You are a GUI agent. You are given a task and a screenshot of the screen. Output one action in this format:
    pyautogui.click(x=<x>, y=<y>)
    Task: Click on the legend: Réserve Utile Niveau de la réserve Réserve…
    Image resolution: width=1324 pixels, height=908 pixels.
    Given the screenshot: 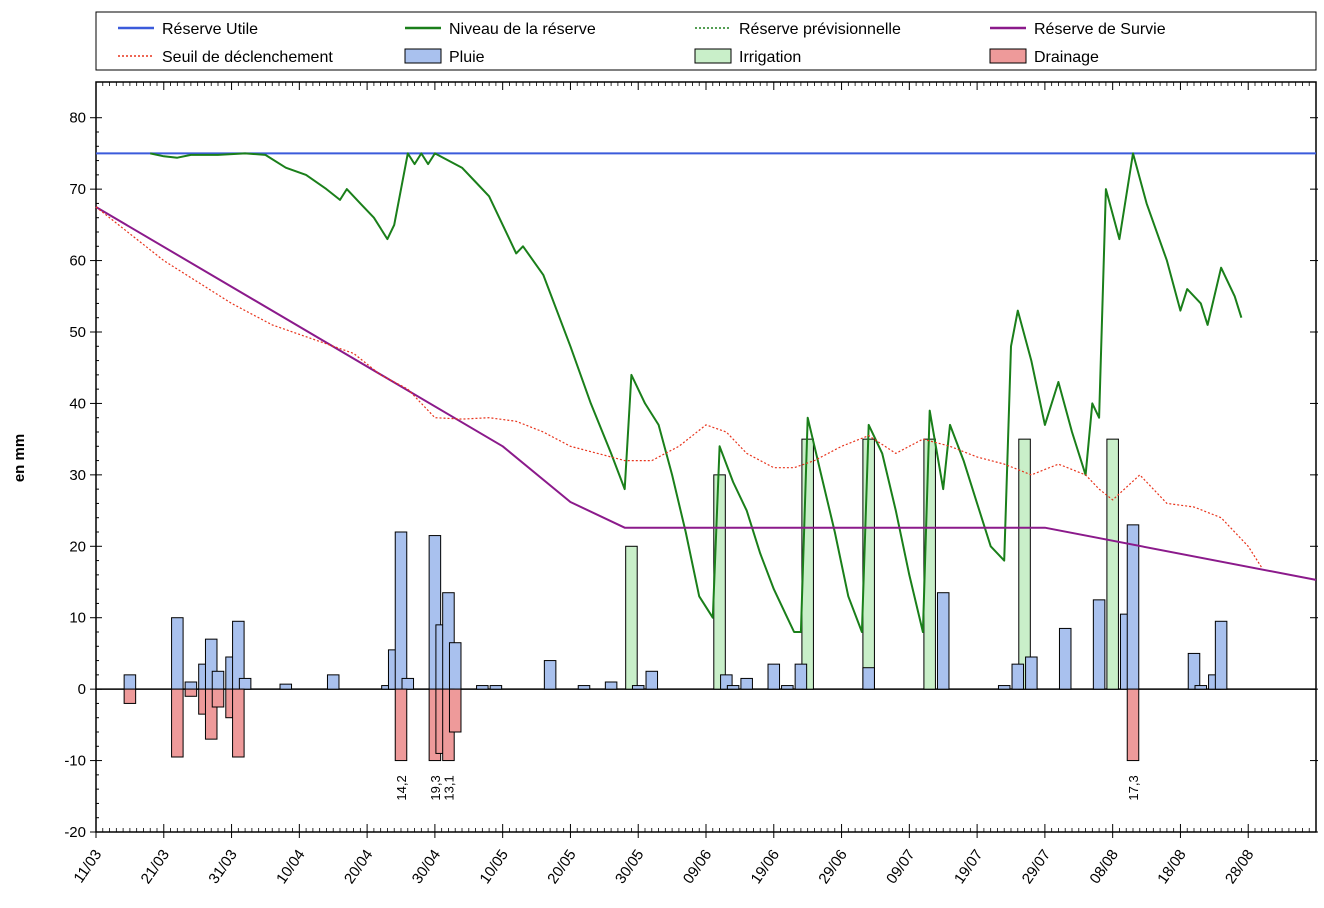 What is the action you would take?
    pyautogui.click(x=706, y=41)
    